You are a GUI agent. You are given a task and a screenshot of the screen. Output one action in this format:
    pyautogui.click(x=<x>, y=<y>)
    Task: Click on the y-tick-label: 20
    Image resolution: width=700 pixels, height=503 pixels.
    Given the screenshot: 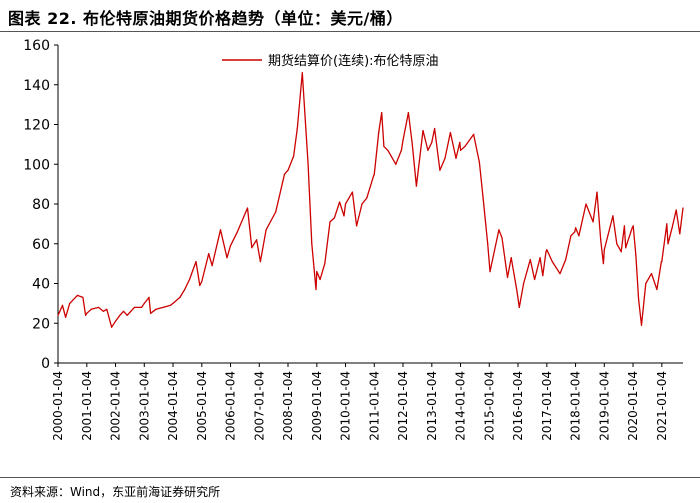 What is the action you would take?
    pyautogui.click(x=41, y=324)
    